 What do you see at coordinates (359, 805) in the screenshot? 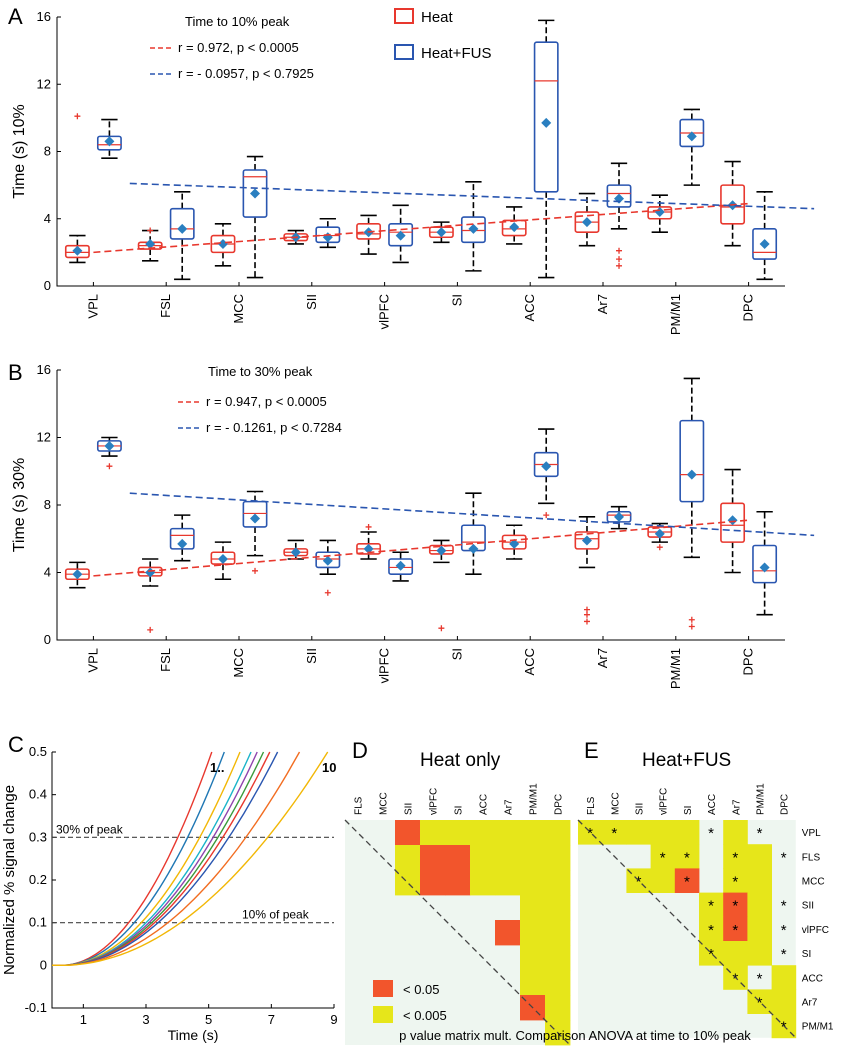
I see `column-label: FLS` at bounding box center [359, 805].